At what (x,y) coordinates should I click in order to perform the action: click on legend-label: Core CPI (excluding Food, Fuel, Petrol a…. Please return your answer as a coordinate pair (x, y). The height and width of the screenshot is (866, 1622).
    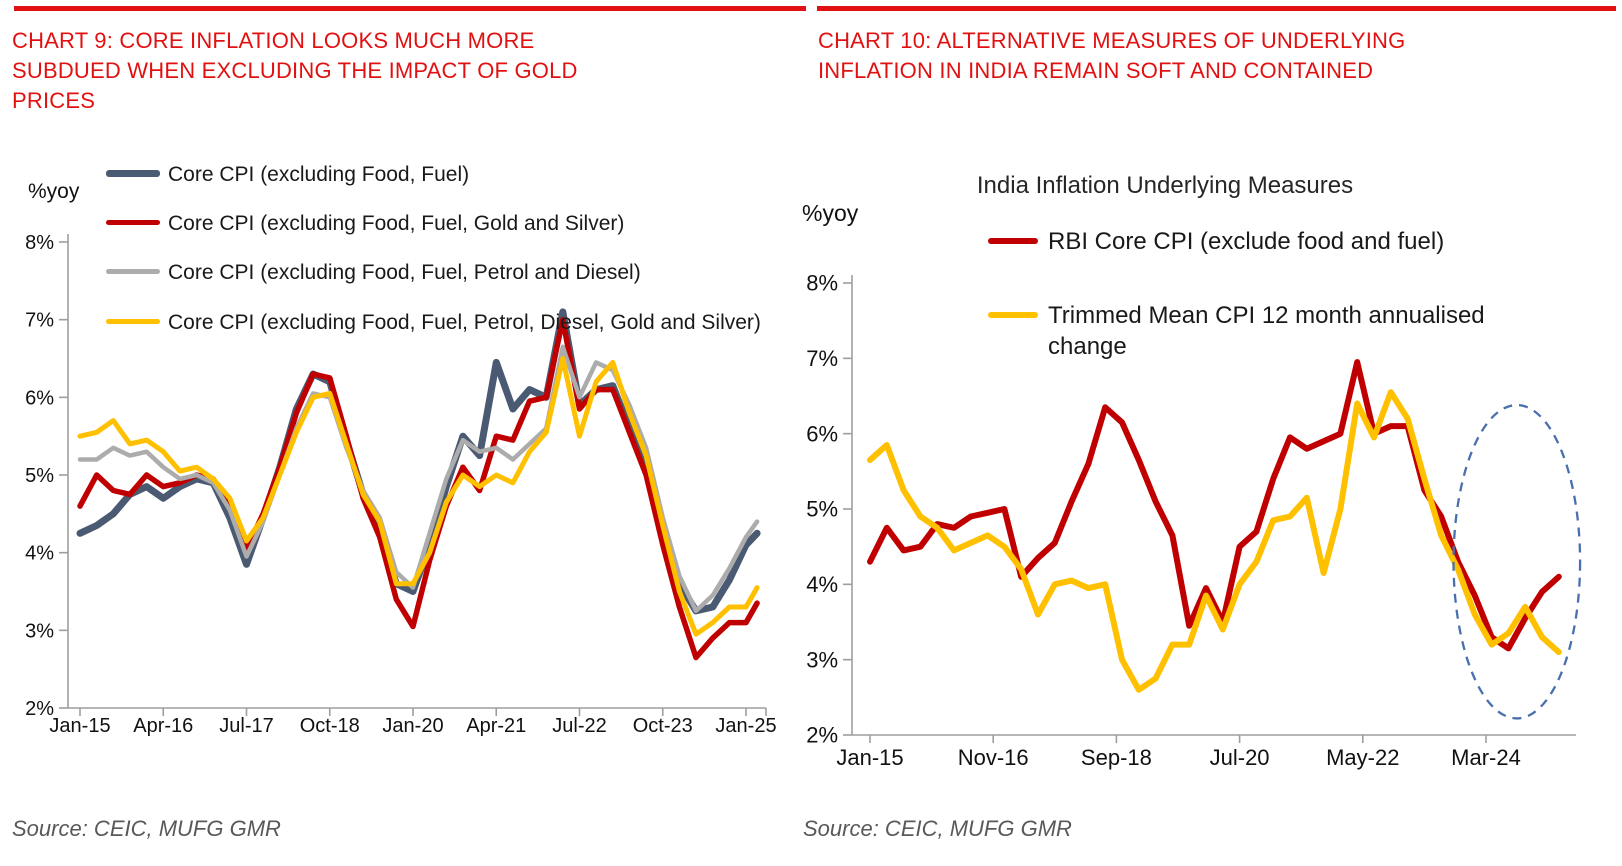
    Looking at the image, I should click on (404, 272).